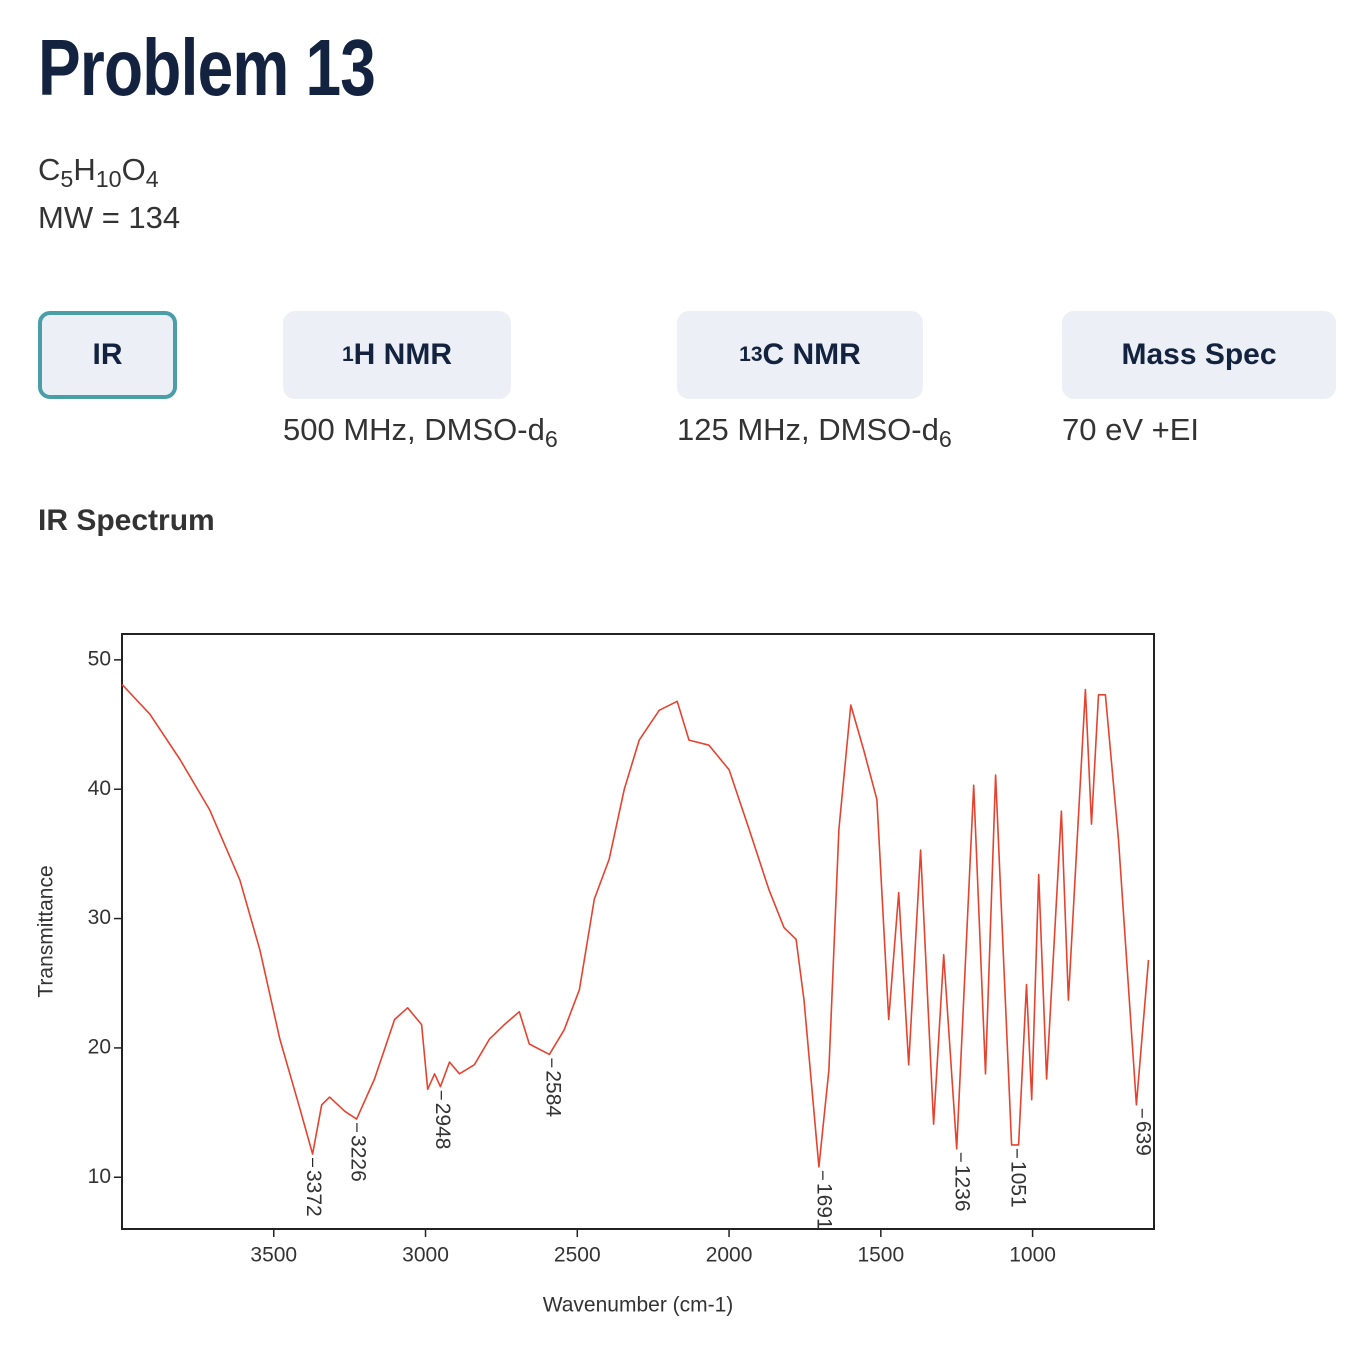  I want to click on page-title: Problem 13, so click(207, 67).